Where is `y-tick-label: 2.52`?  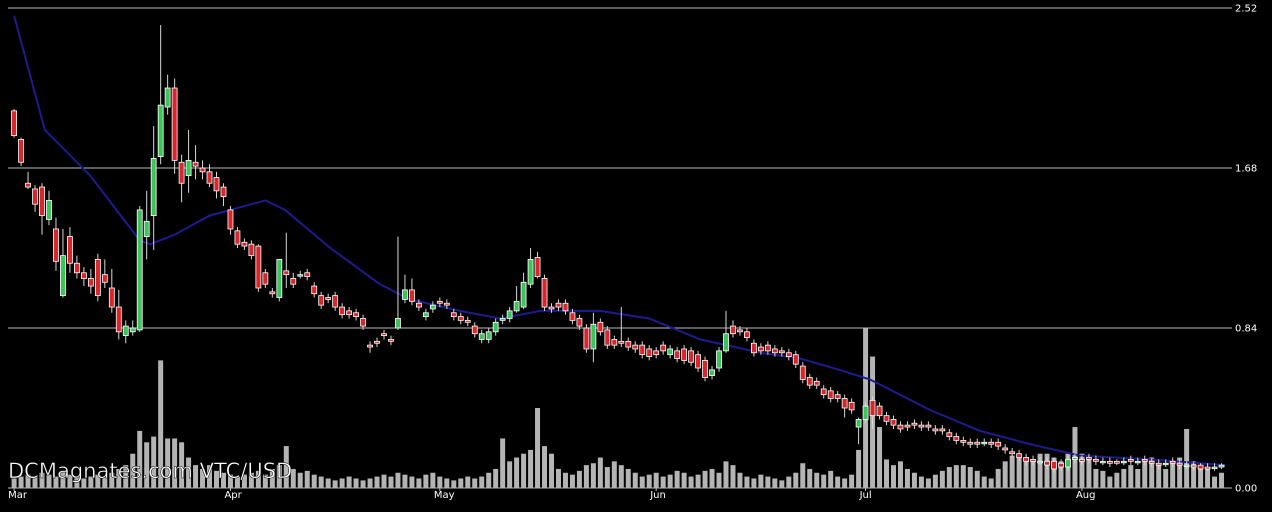 y-tick-label: 2.52 is located at coordinates (1246, 9).